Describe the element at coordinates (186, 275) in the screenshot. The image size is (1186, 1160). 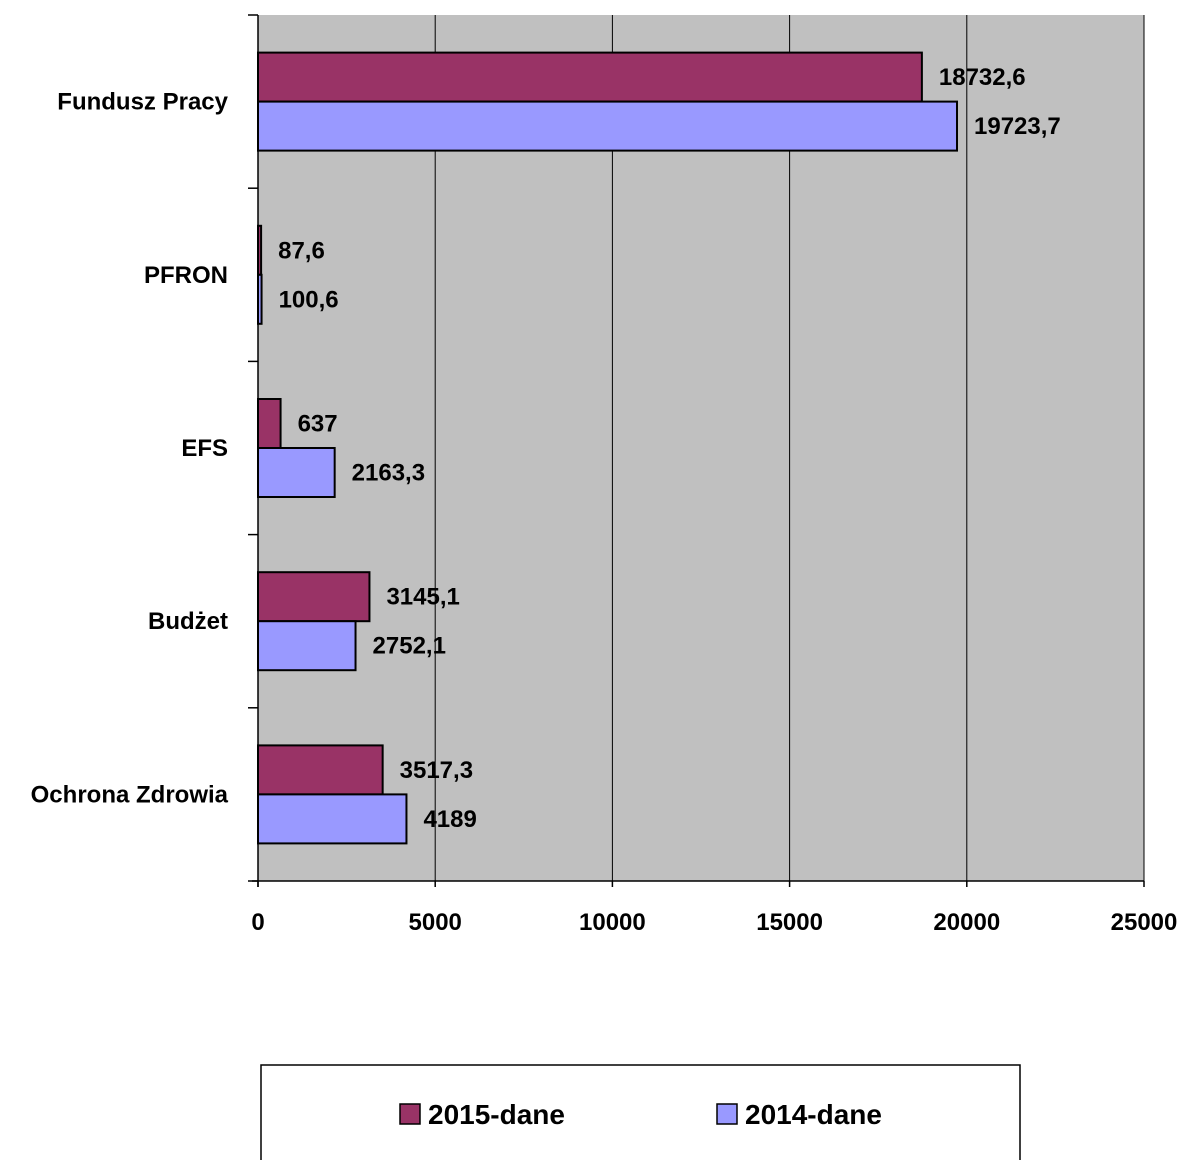
I see `category-label: PFRON` at that location.